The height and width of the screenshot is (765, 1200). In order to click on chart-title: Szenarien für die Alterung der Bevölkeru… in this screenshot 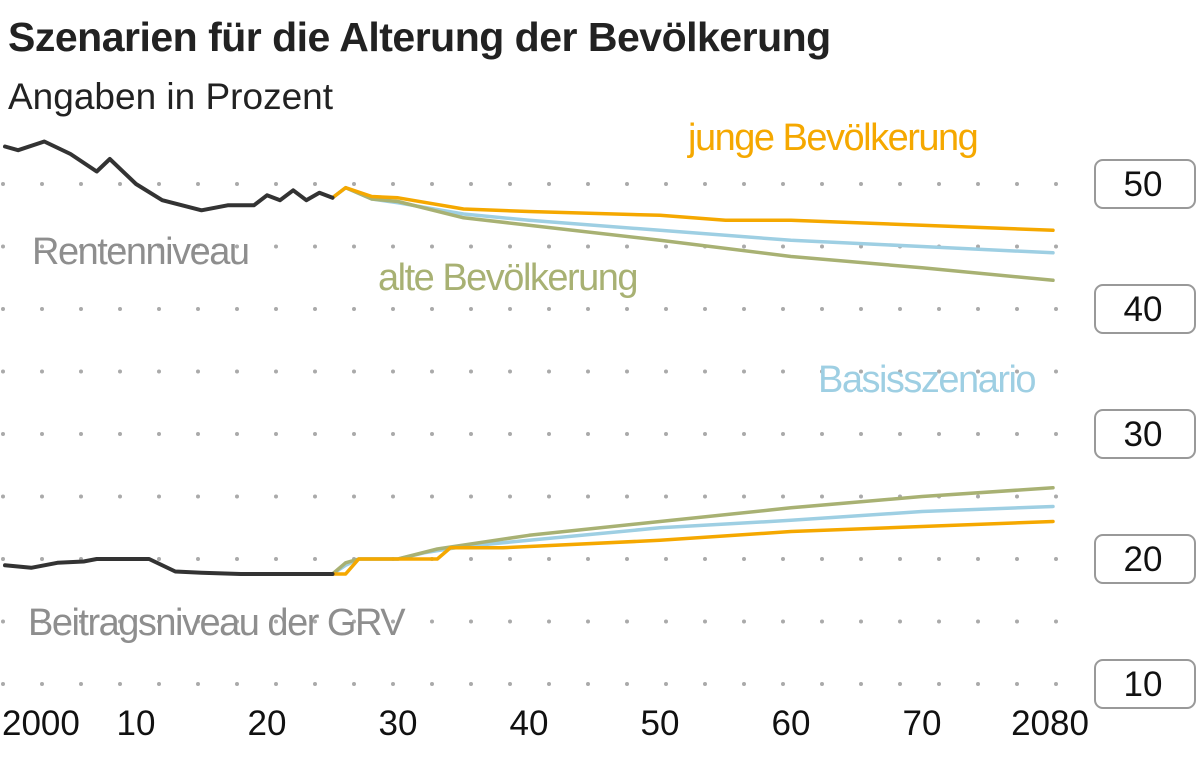, I will do `click(419, 37)`.